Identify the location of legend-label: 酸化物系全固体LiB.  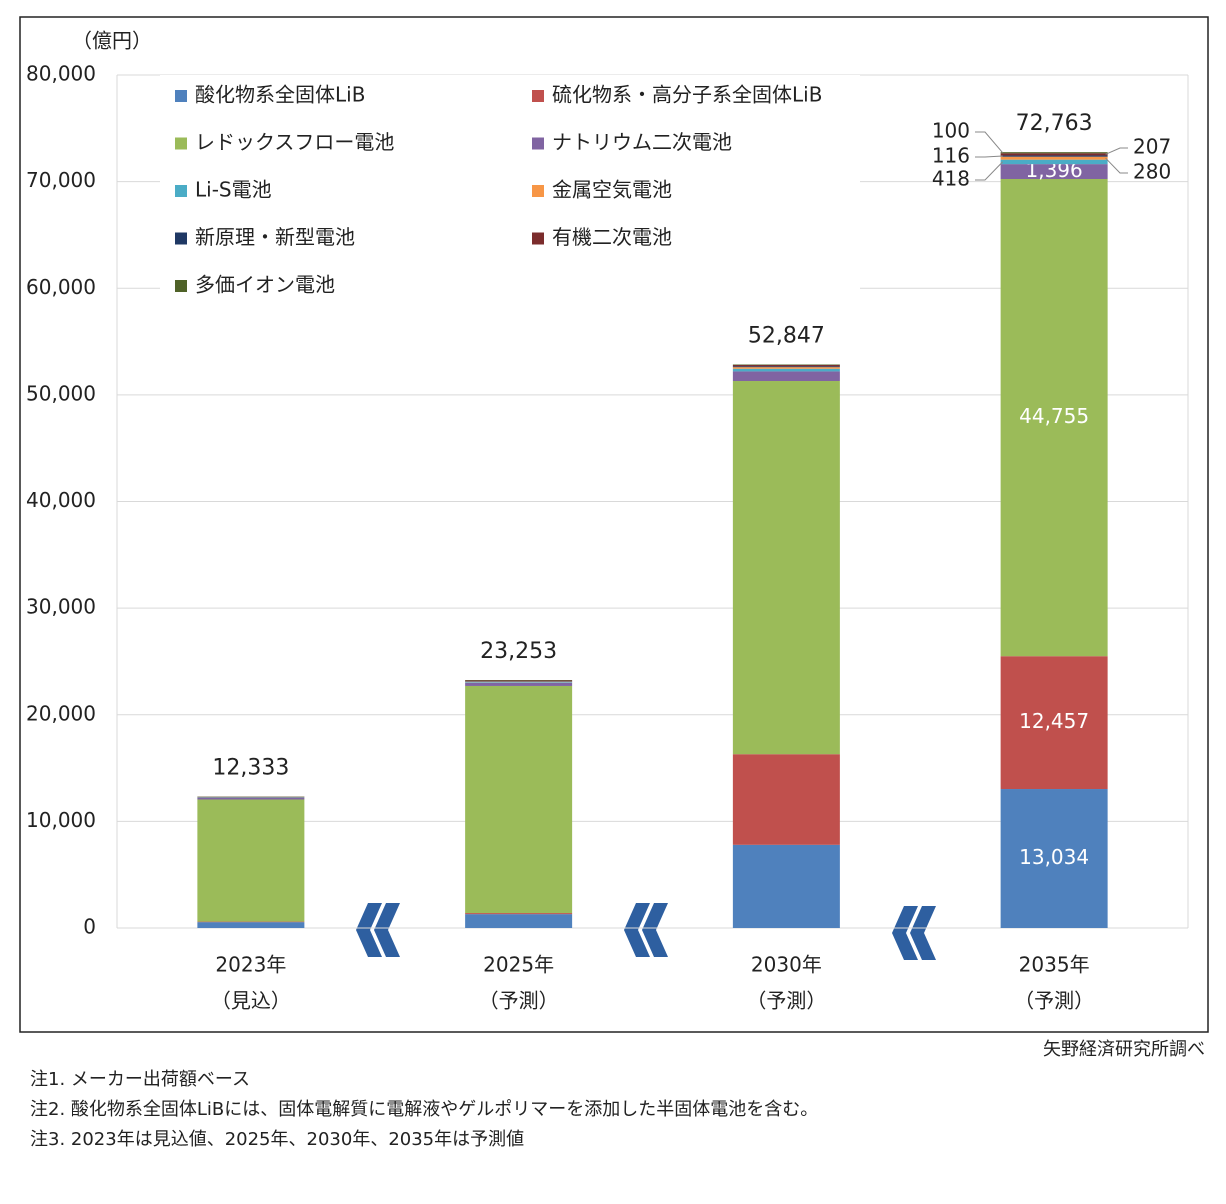
(280, 95).